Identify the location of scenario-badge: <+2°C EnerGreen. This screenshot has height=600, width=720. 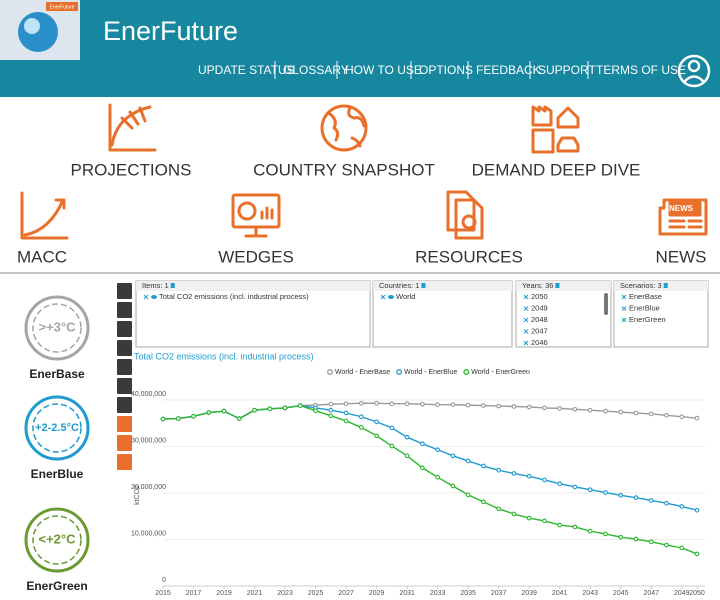
(57, 550).